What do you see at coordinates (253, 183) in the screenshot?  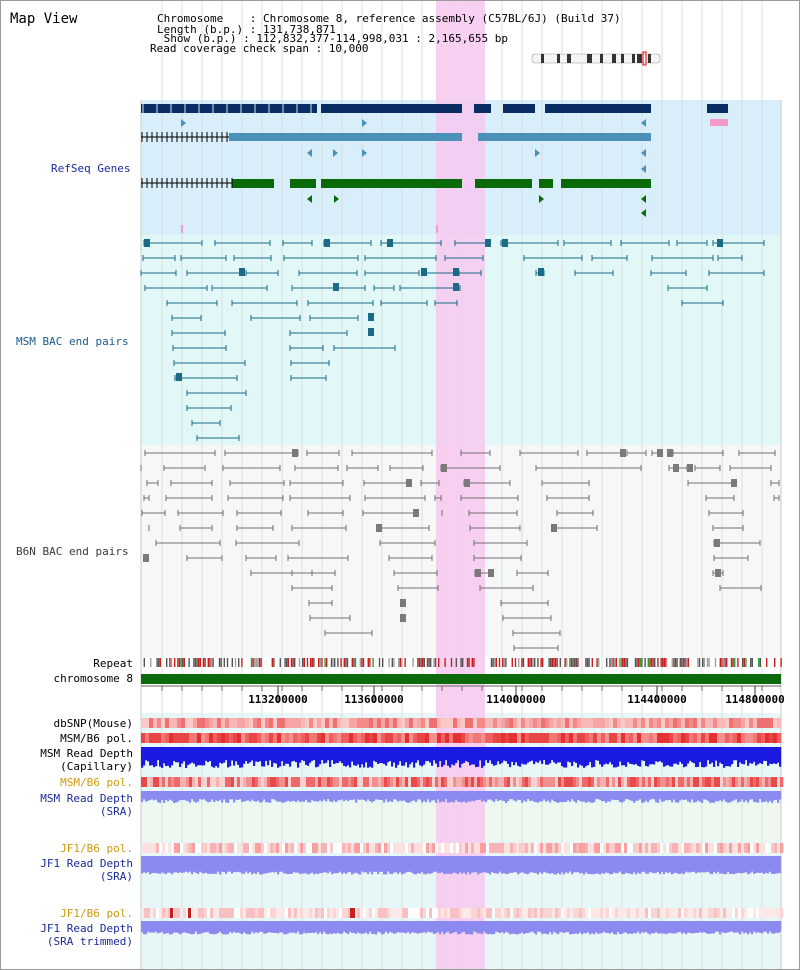 I see `gene-exon` at bounding box center [253, 183].